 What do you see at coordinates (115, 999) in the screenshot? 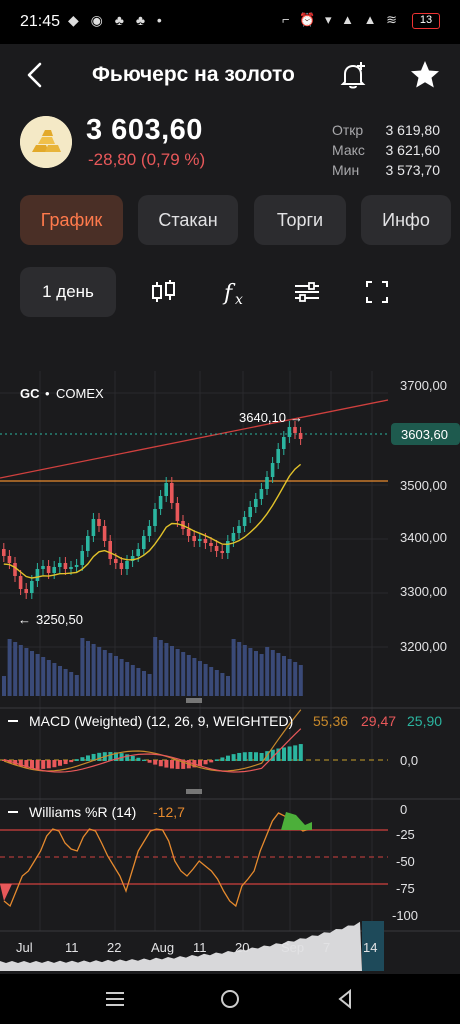
I see `recent-apps-icon` at bounding box center [115, 999].